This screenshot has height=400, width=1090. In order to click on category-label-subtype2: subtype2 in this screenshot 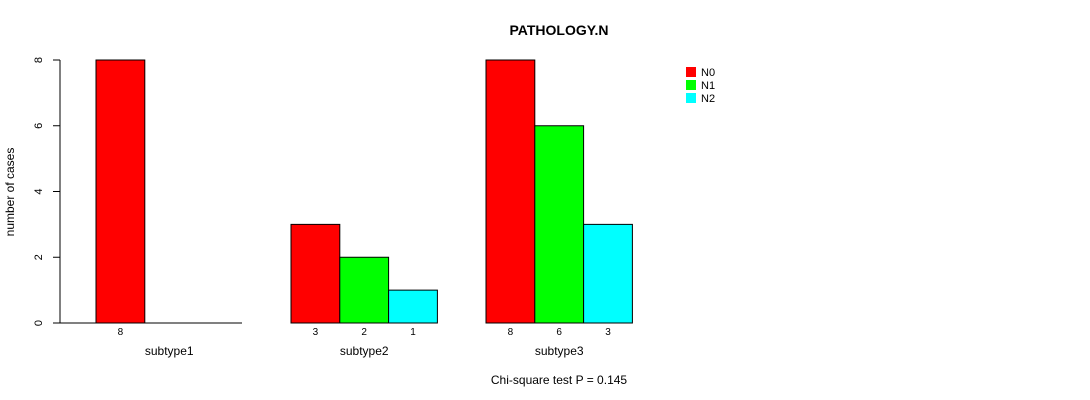, I will do `click(364, 351)`.